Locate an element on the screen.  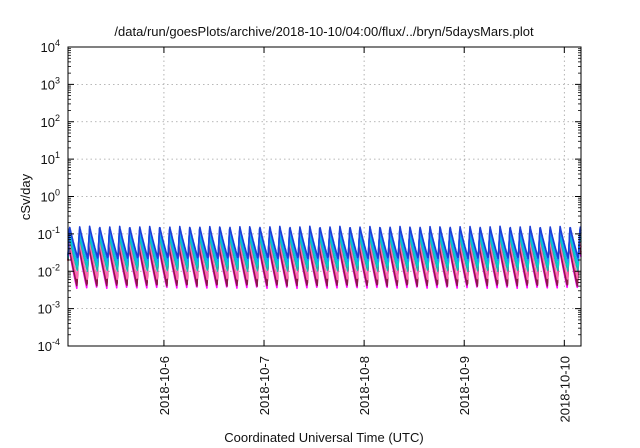
x-tick-label: 2018-10-6 is located at coordinates (164, 385).